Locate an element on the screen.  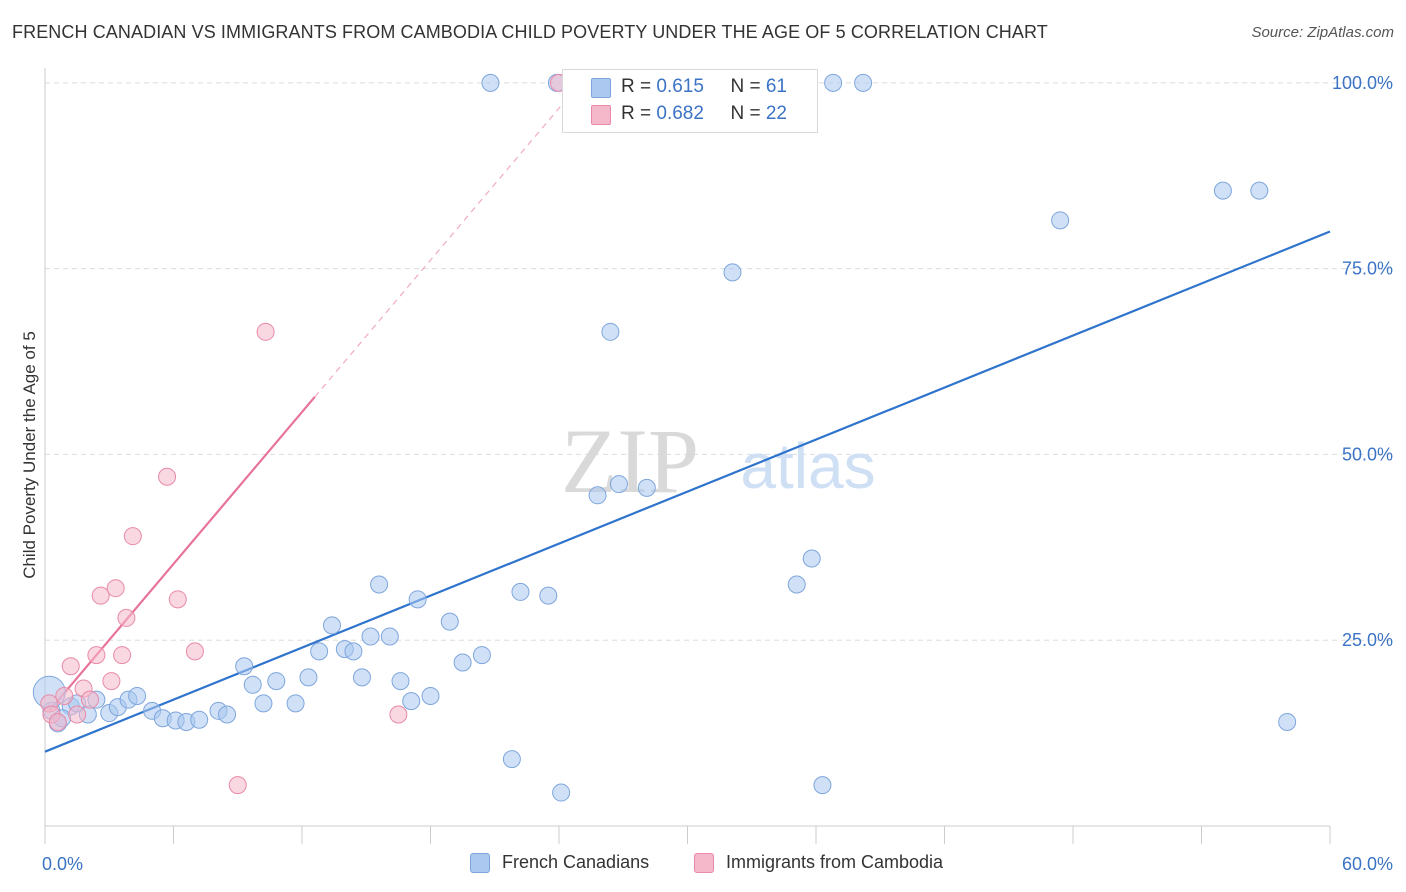
legend-n-value: 61 is located at coordinates (776, 86).